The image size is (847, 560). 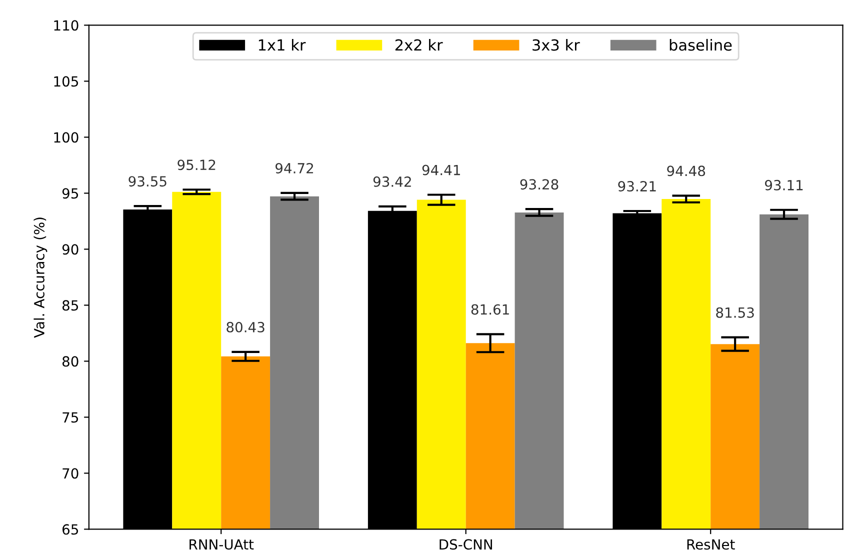 I want to click on y-tick-label: 85, so click(x=70, y=305).